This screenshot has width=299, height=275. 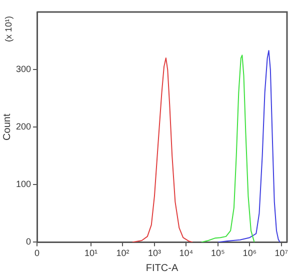 I want to click on x-tick-label: 10⁷, so click(x=281, y=253).